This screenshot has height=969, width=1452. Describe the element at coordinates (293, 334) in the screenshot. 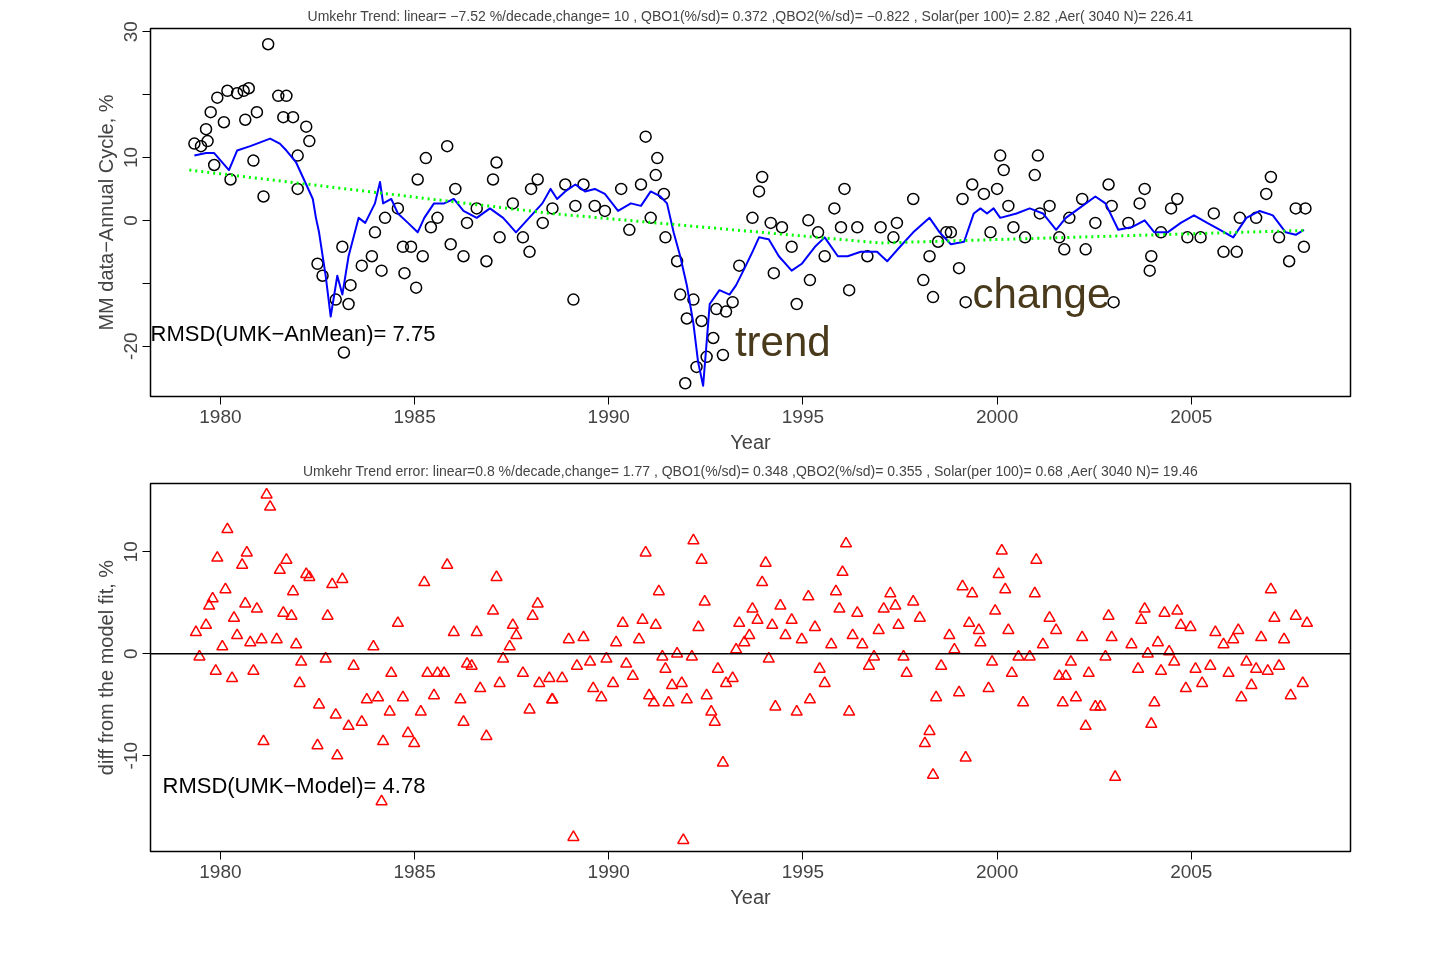

I see `annotation: RMSD(UMK−AnMean)= 7.75` at that location.